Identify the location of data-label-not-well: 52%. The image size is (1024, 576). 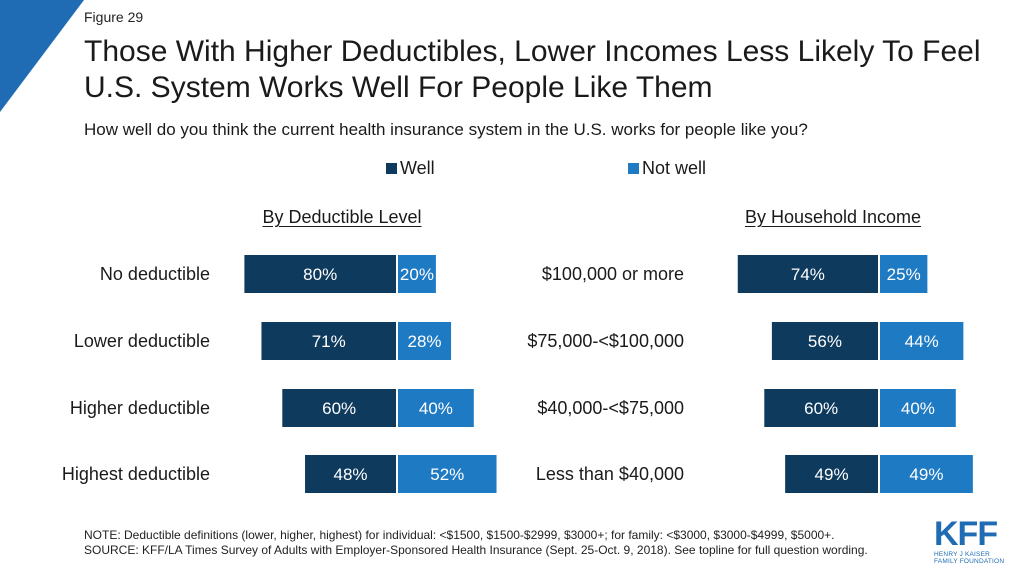
(447, 474).